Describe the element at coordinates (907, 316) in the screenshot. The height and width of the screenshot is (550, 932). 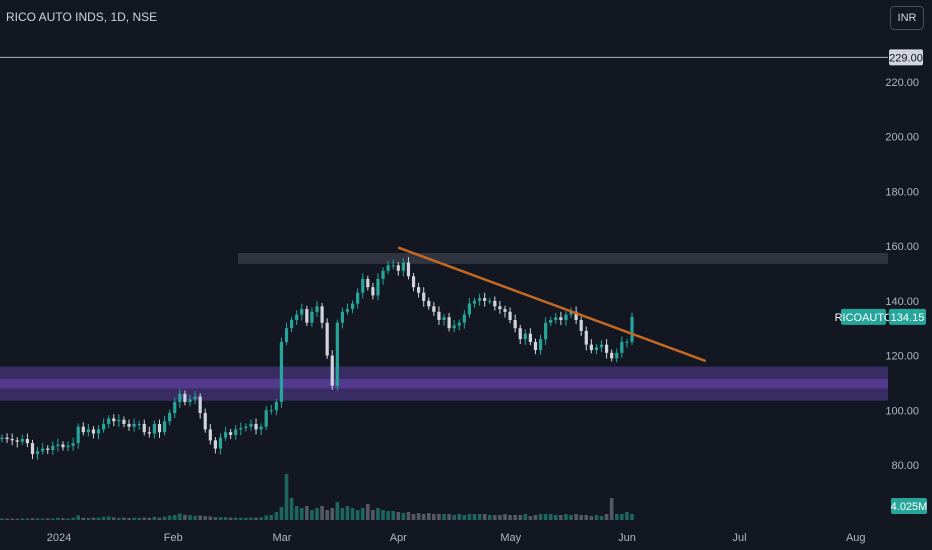
I see `price-badge-bg` at that location.